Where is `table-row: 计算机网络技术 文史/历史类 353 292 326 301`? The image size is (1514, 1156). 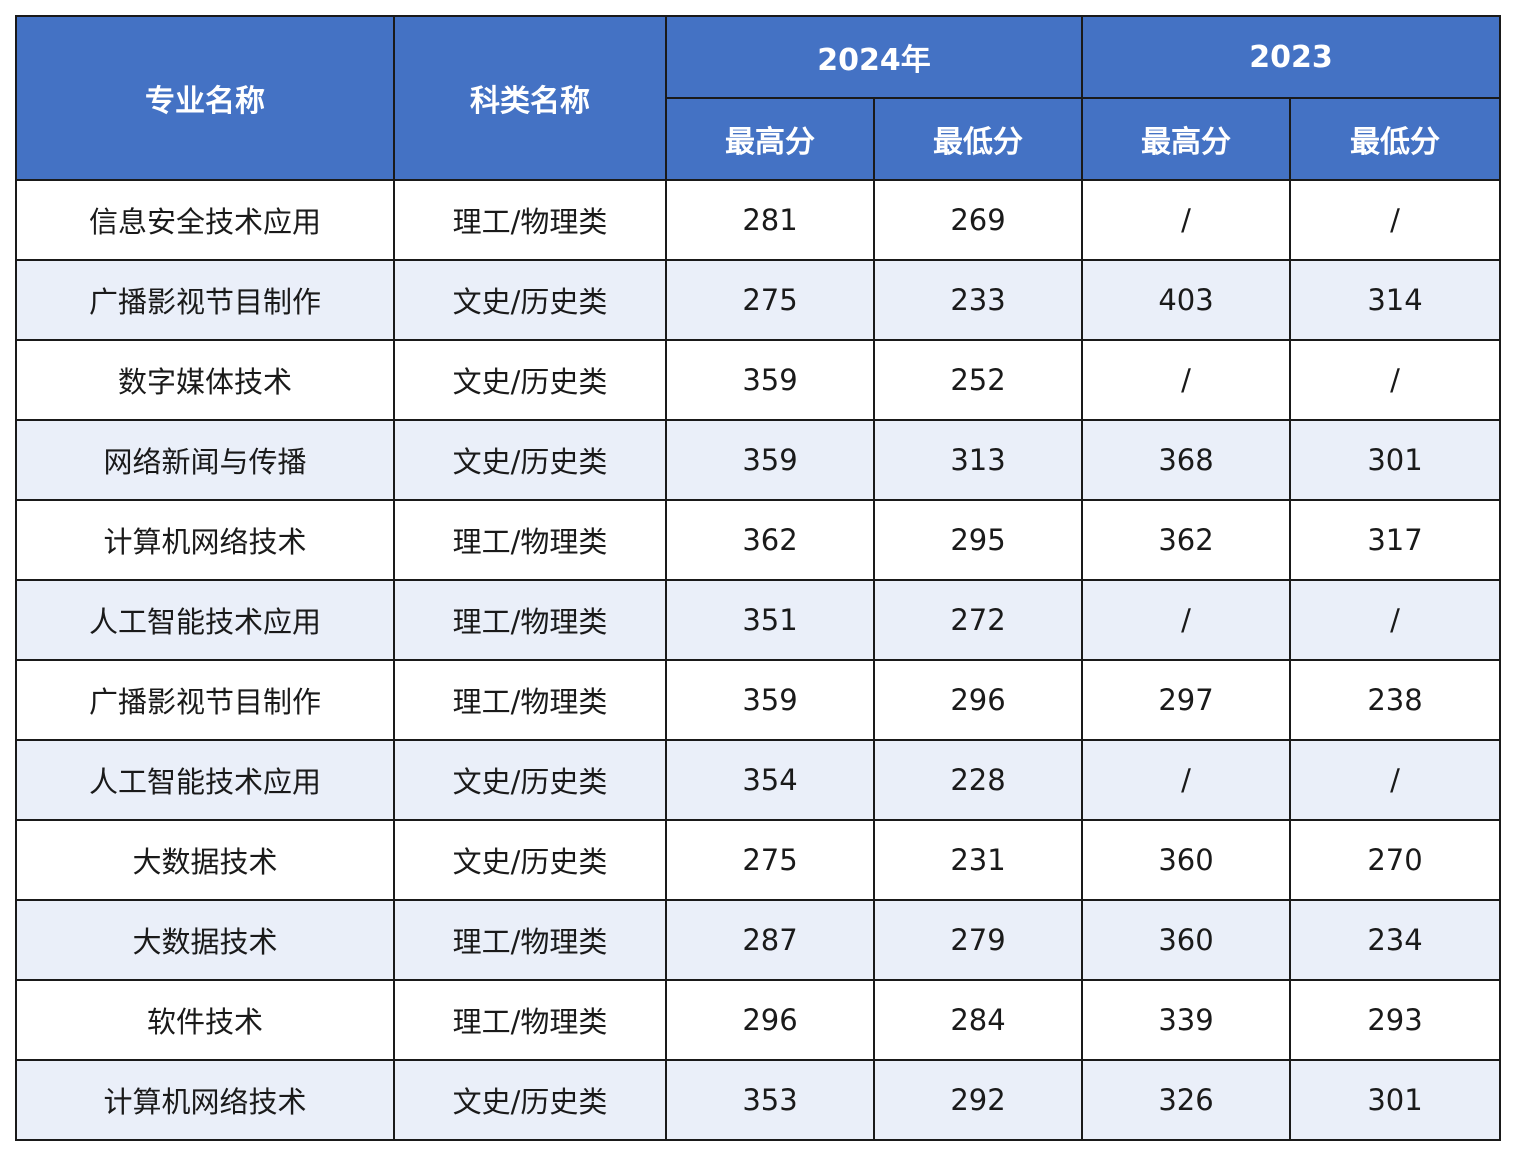 table-row: 计算机网络技术 文史/历史类 353 292 326 301 is located at coordinates (758, 1100).